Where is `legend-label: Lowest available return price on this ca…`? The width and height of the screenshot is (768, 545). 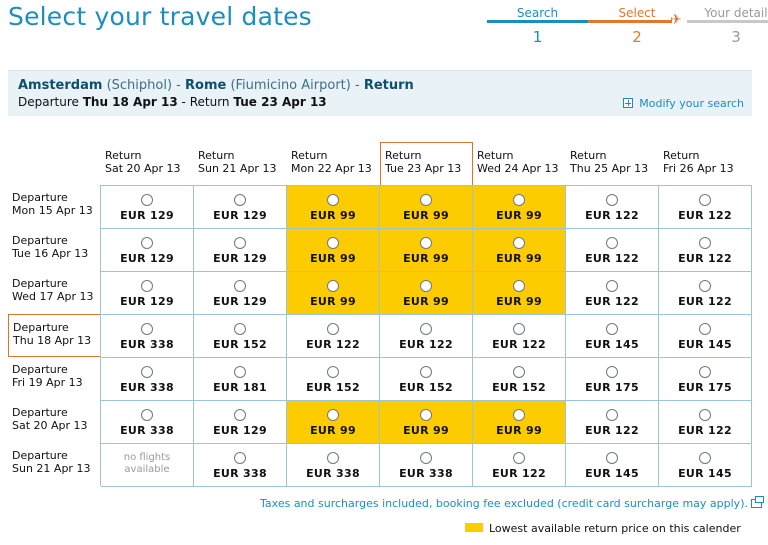
legend-label: Lowest available return price on this ca… is located at coordinates (615, 528).